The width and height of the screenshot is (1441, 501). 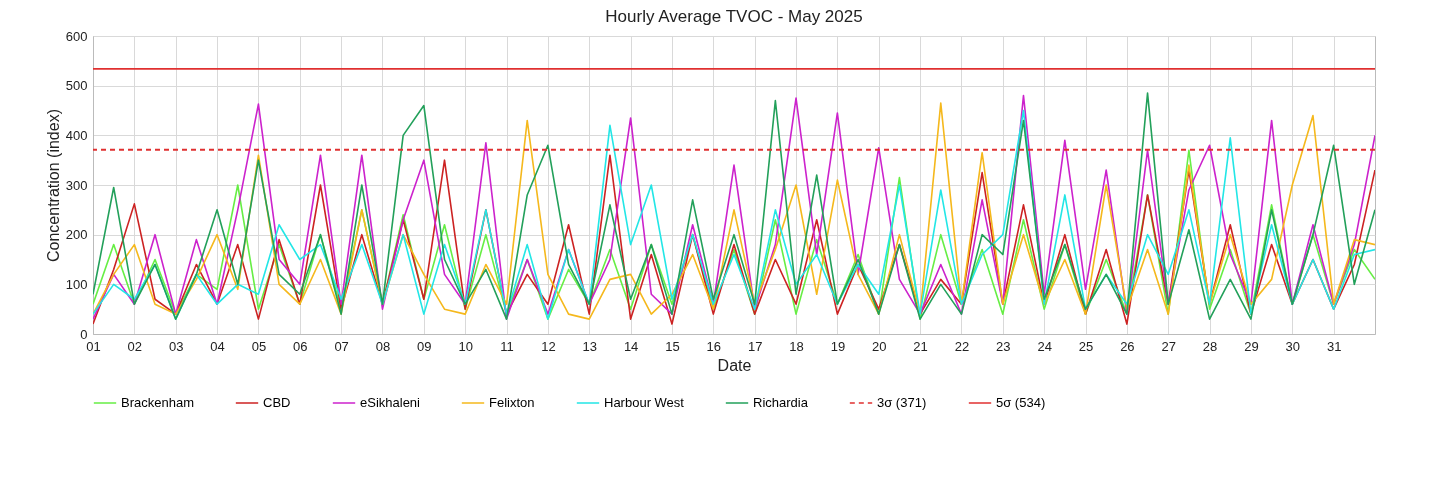 I want to click on legend-label: Brackenham, so click(x=157, y=402).